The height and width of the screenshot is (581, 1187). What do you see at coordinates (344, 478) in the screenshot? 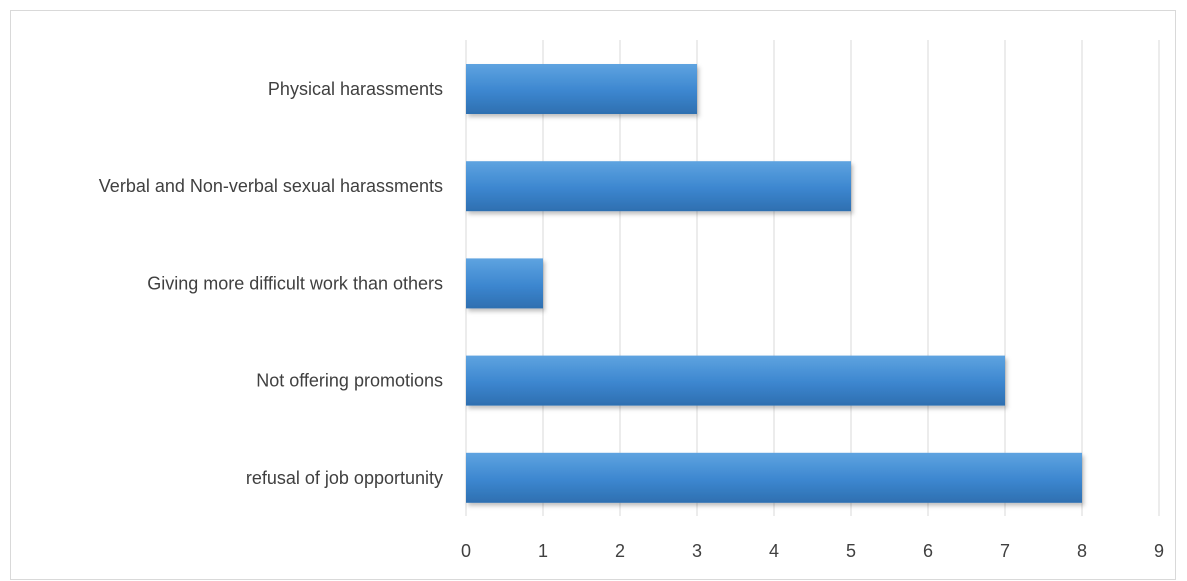
I see `category-label-4: refusal of job opportunity` at bounding box center [344, 478].